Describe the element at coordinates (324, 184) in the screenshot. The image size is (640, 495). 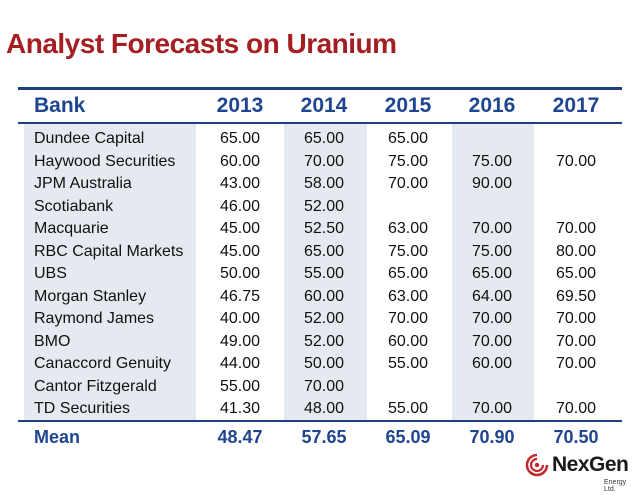
I see `forecast-cell: 58.00` at that location.